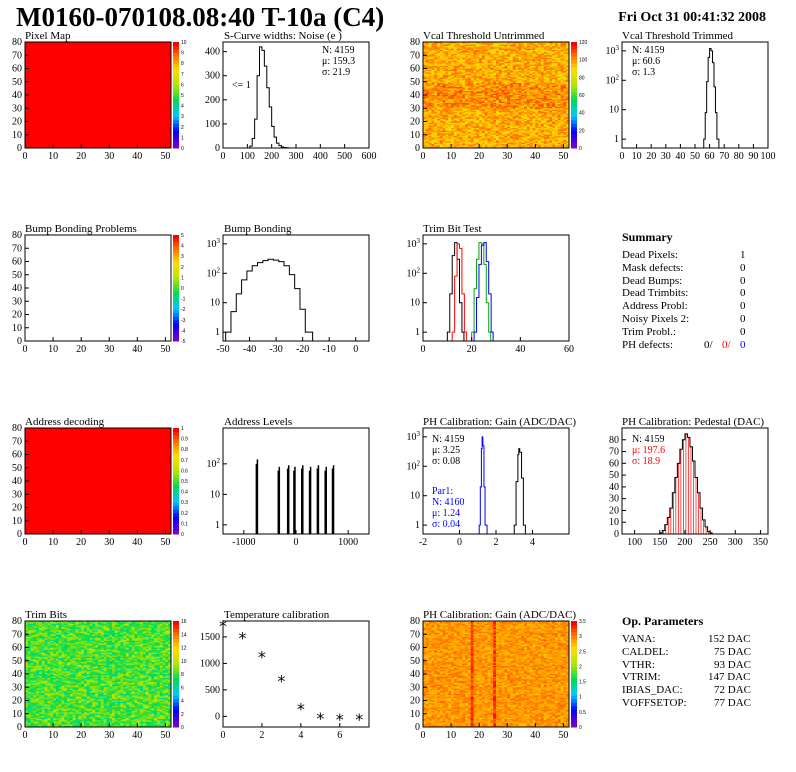 The width and height of the screenshot is (796, 772). What do you see at coordinates (182, 535) in the screenshot?
I see `color-scale-label: 0` at bounding box center [182, 535].